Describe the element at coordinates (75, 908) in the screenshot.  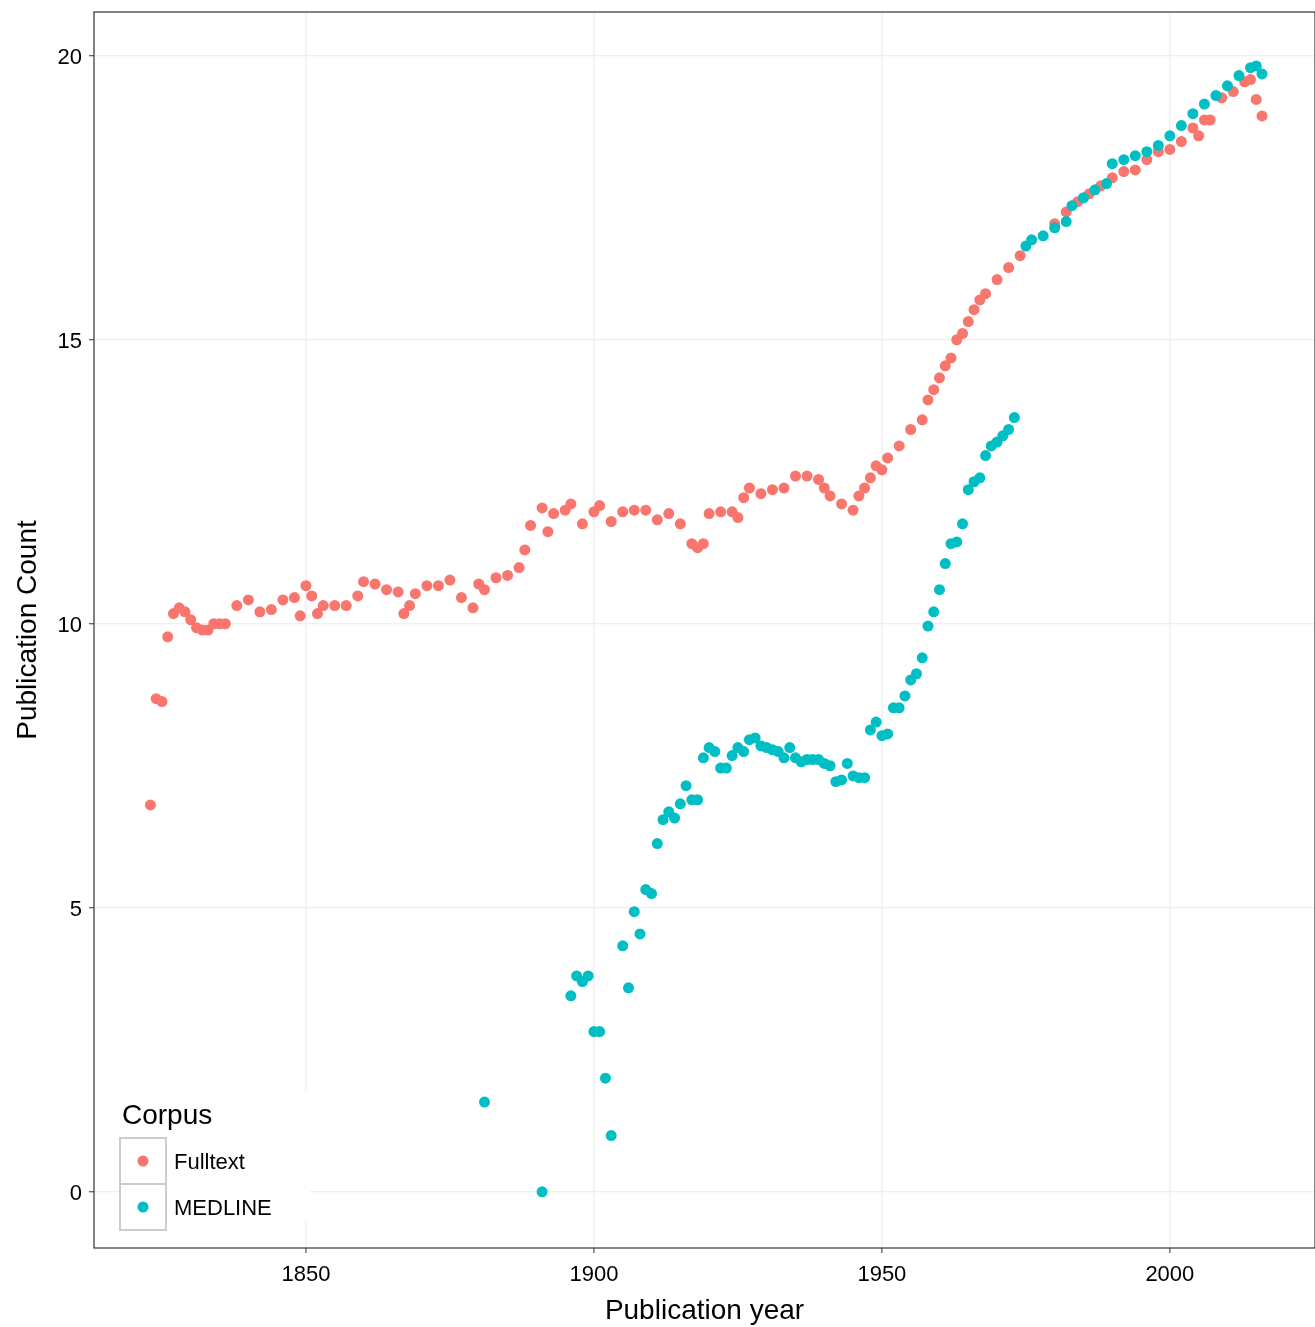
I see `y-tick-label: 5` at that location.